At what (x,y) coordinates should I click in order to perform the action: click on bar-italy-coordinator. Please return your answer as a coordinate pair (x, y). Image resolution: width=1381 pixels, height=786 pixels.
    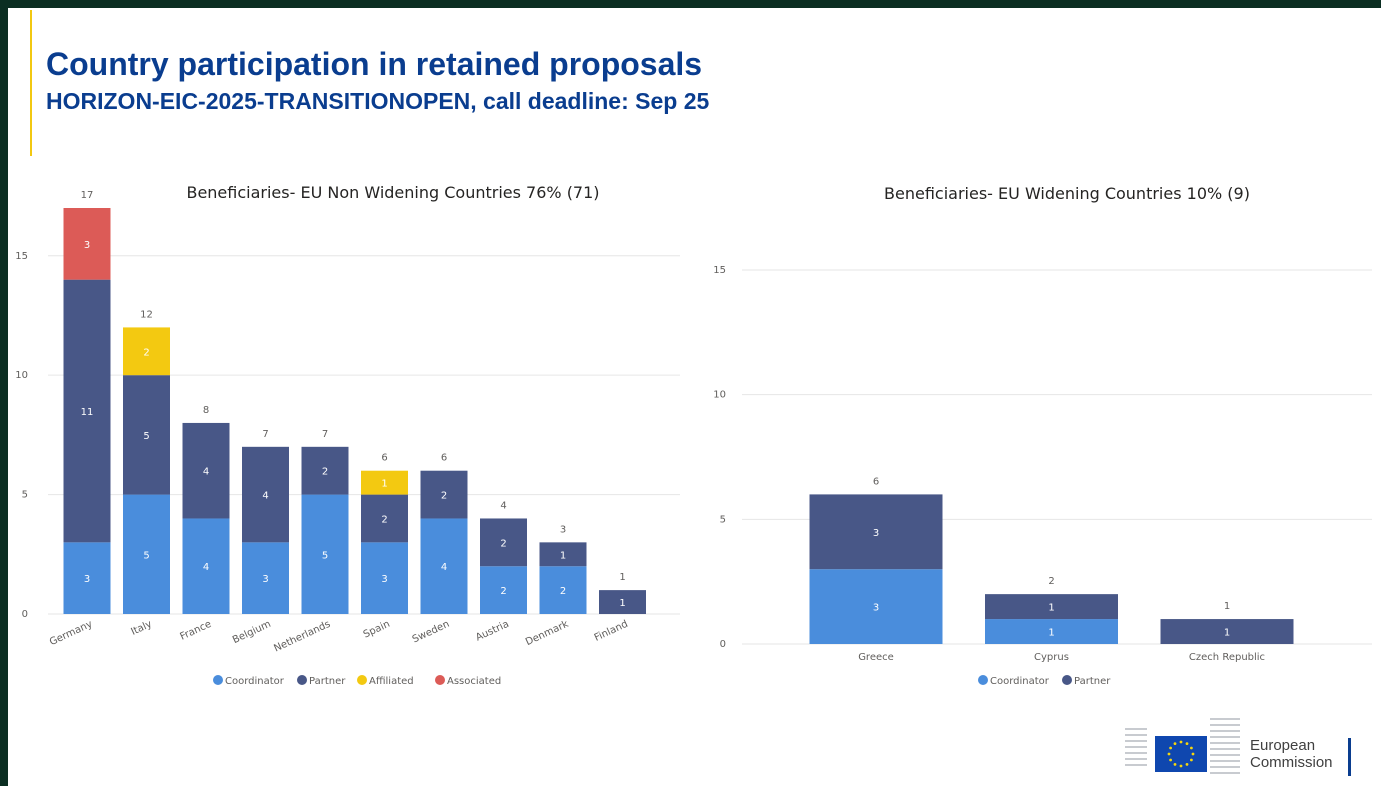
    Looking at the image, I should click on (146, 554).